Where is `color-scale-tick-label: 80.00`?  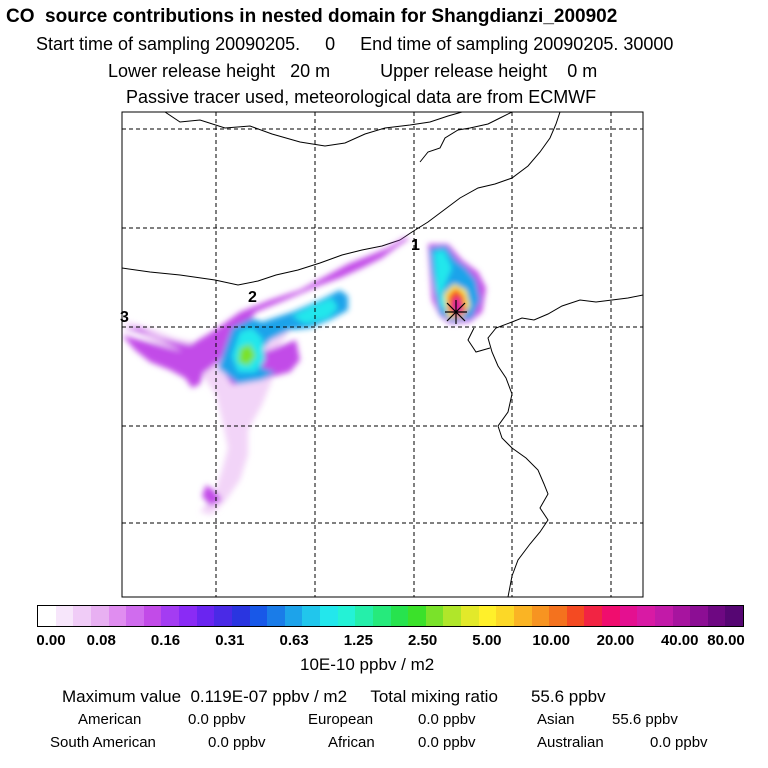 color-scale-tick-label: 80.00 is located at coordinates (726, 640).